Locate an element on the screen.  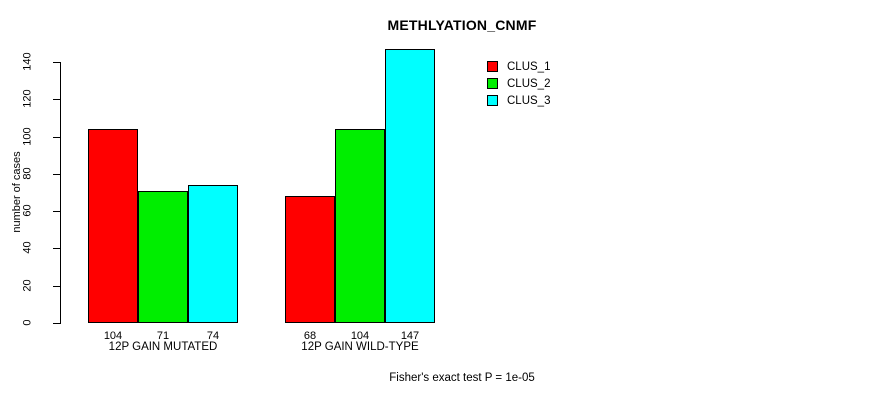
bar-clus_2-group1 is located at coordinates (163, 256).